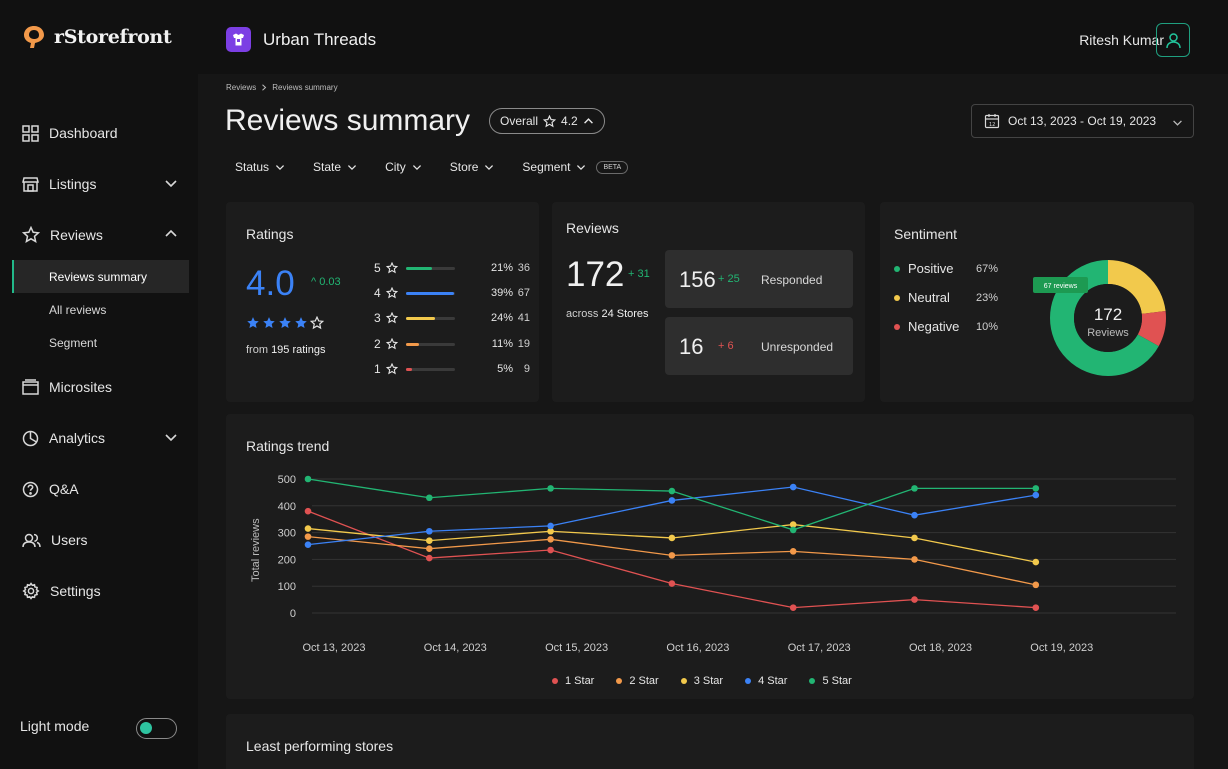 The image size is (1228, 769). I want to click on legend-item-4-star: 4 Star, so click(766, 681).